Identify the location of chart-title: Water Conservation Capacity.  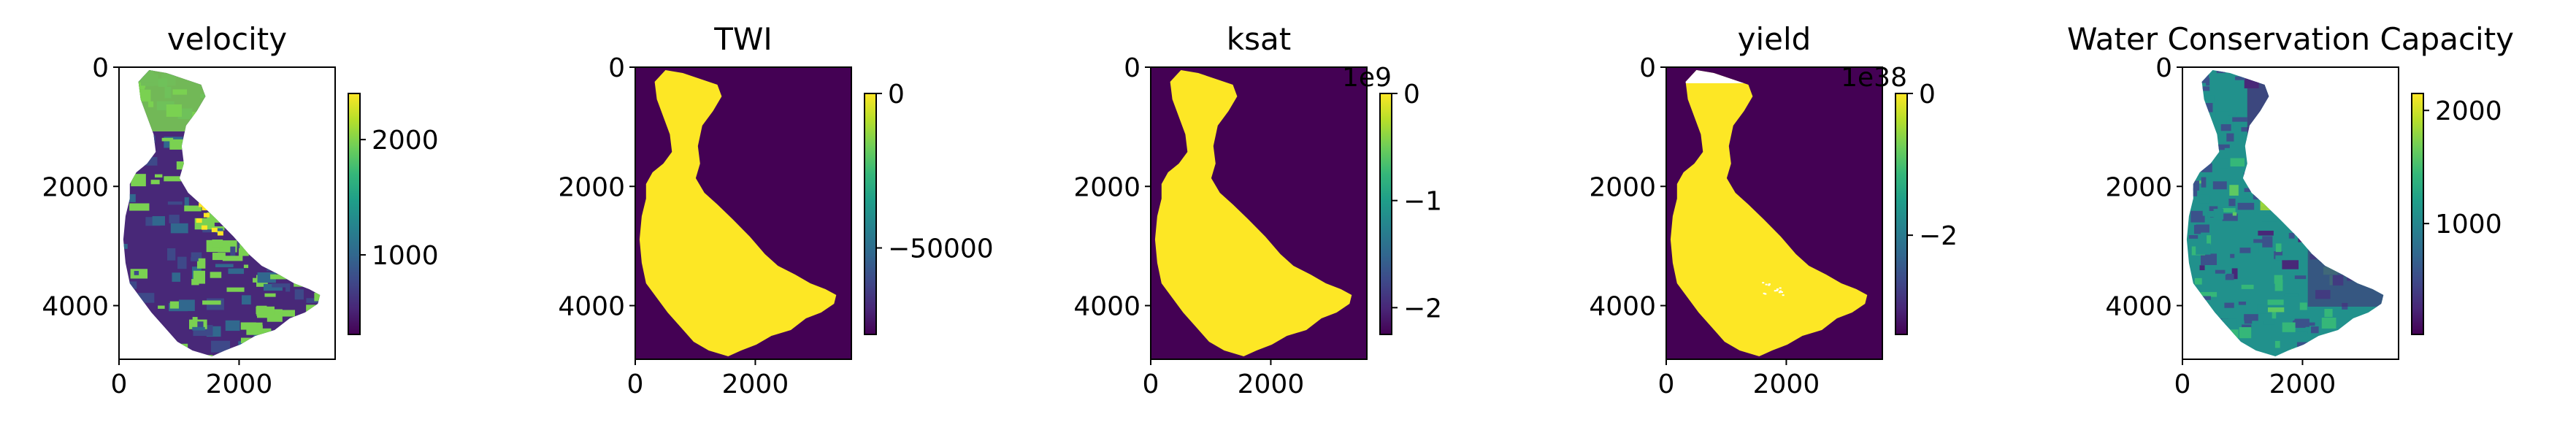
(2290, 39).